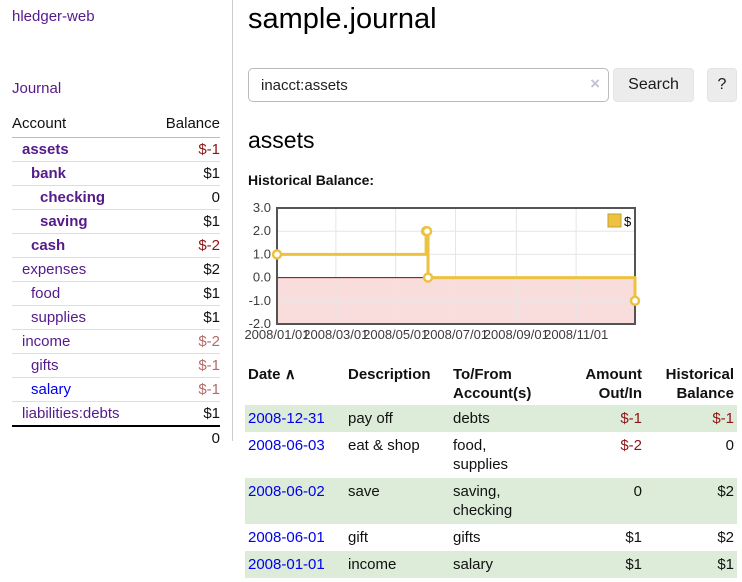  Describe the element at coordinates (481, 455) in the screenshot. I see `register-accounts: food, supplies` at that location.